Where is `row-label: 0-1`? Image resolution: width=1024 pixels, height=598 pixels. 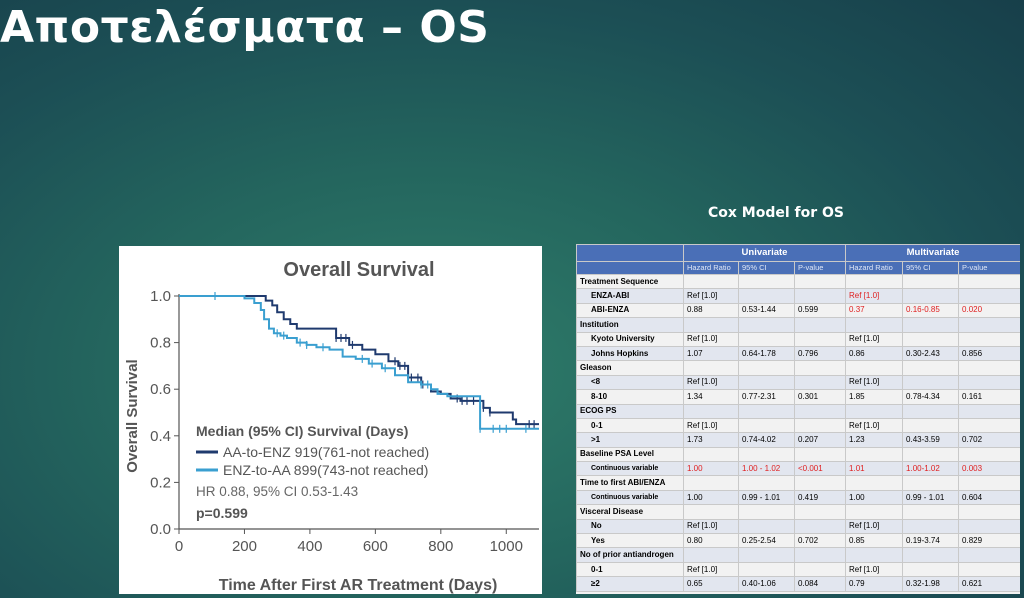 row-label: 0-1 is located at coordinates (630, 569).